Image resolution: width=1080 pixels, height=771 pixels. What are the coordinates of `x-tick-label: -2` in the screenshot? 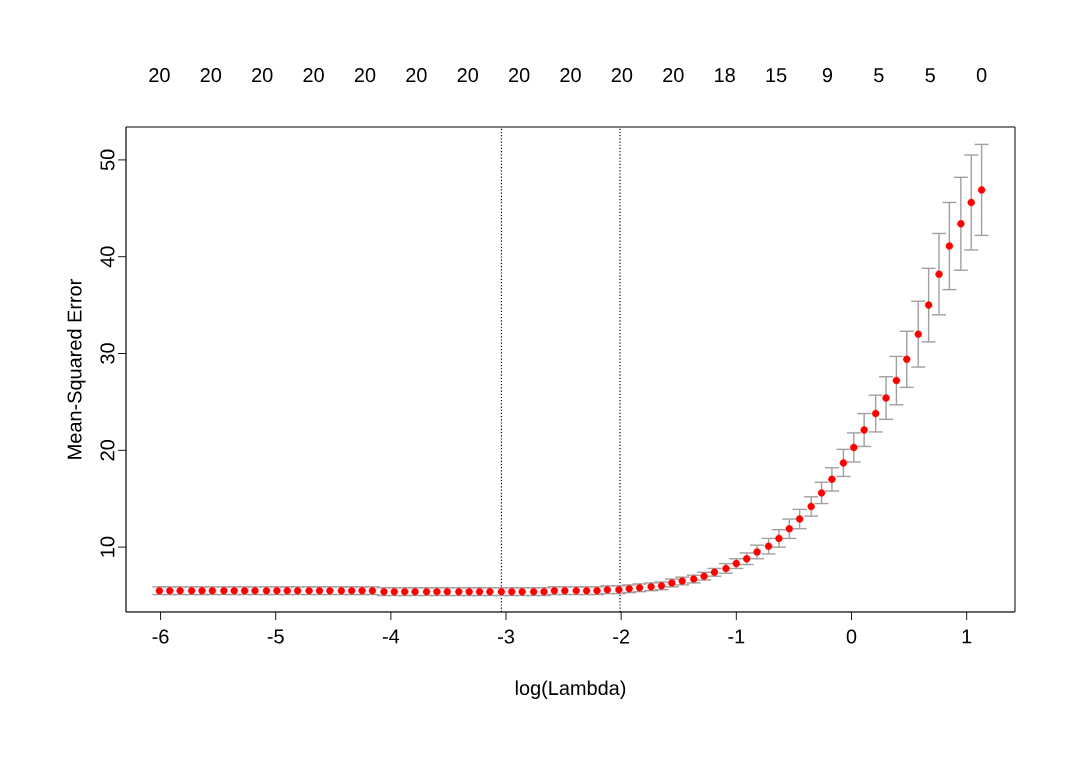 It's located at (621, 636).